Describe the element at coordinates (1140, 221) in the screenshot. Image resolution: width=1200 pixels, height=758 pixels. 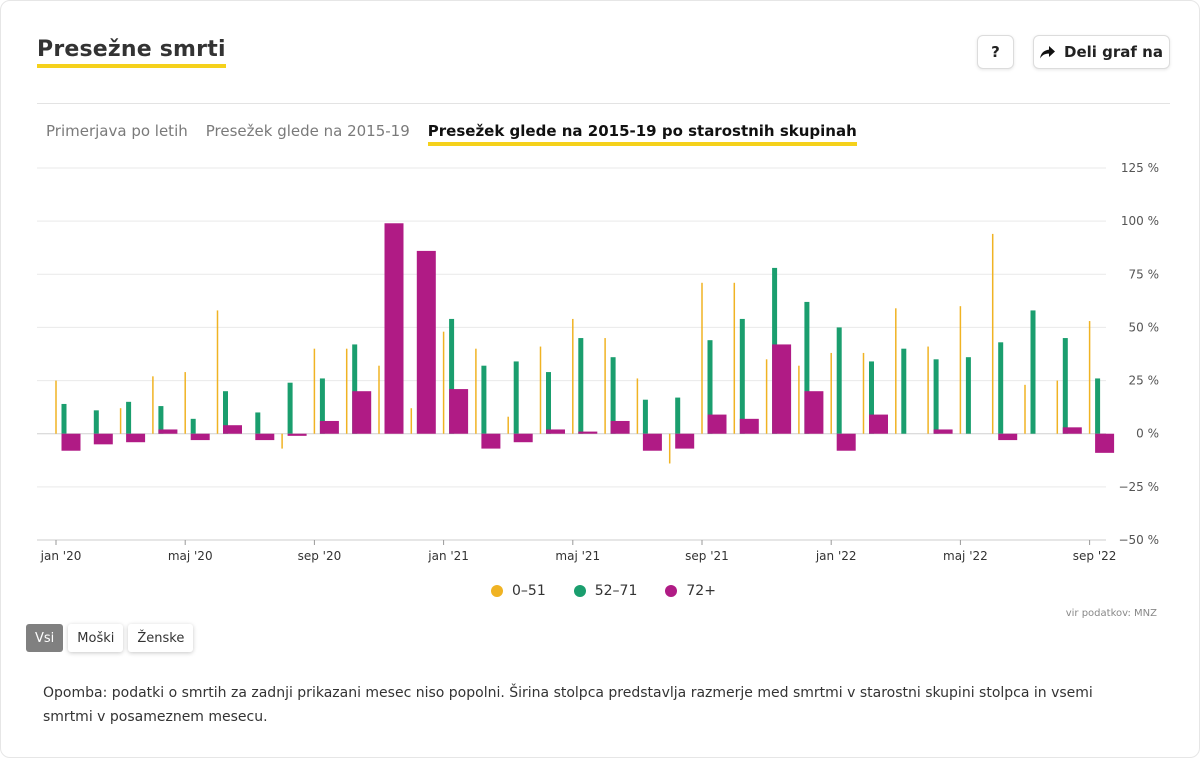
I see `y-tick-label: 100 %` at that location.